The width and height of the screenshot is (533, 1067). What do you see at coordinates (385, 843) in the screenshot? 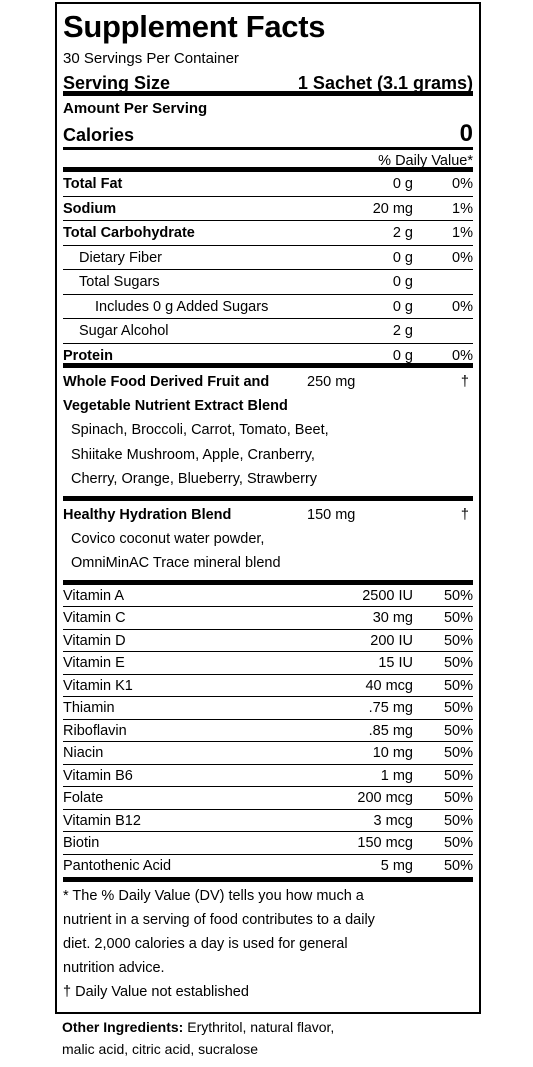
I see `vitamin-amount: 150 mcg` at bounding box center [385, 843].